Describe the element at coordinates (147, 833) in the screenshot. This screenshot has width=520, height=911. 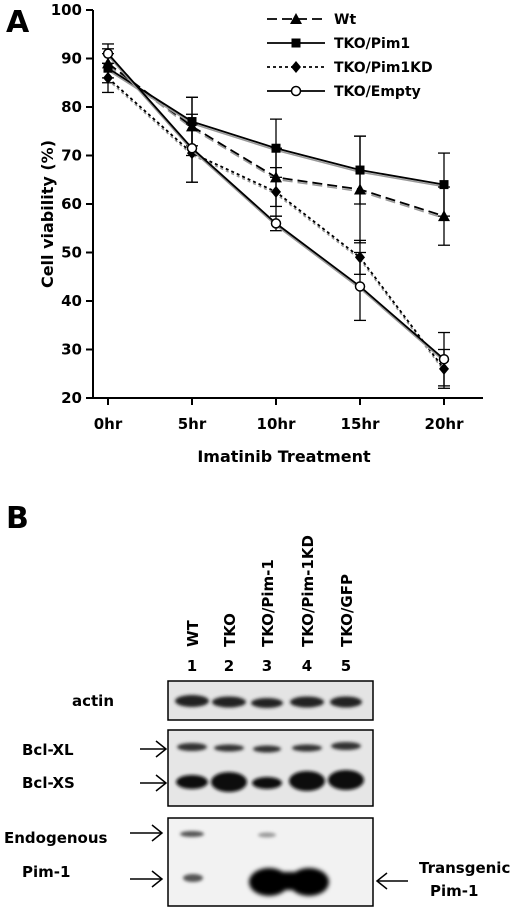
I see `endogenous-arrow-icon` at that location.